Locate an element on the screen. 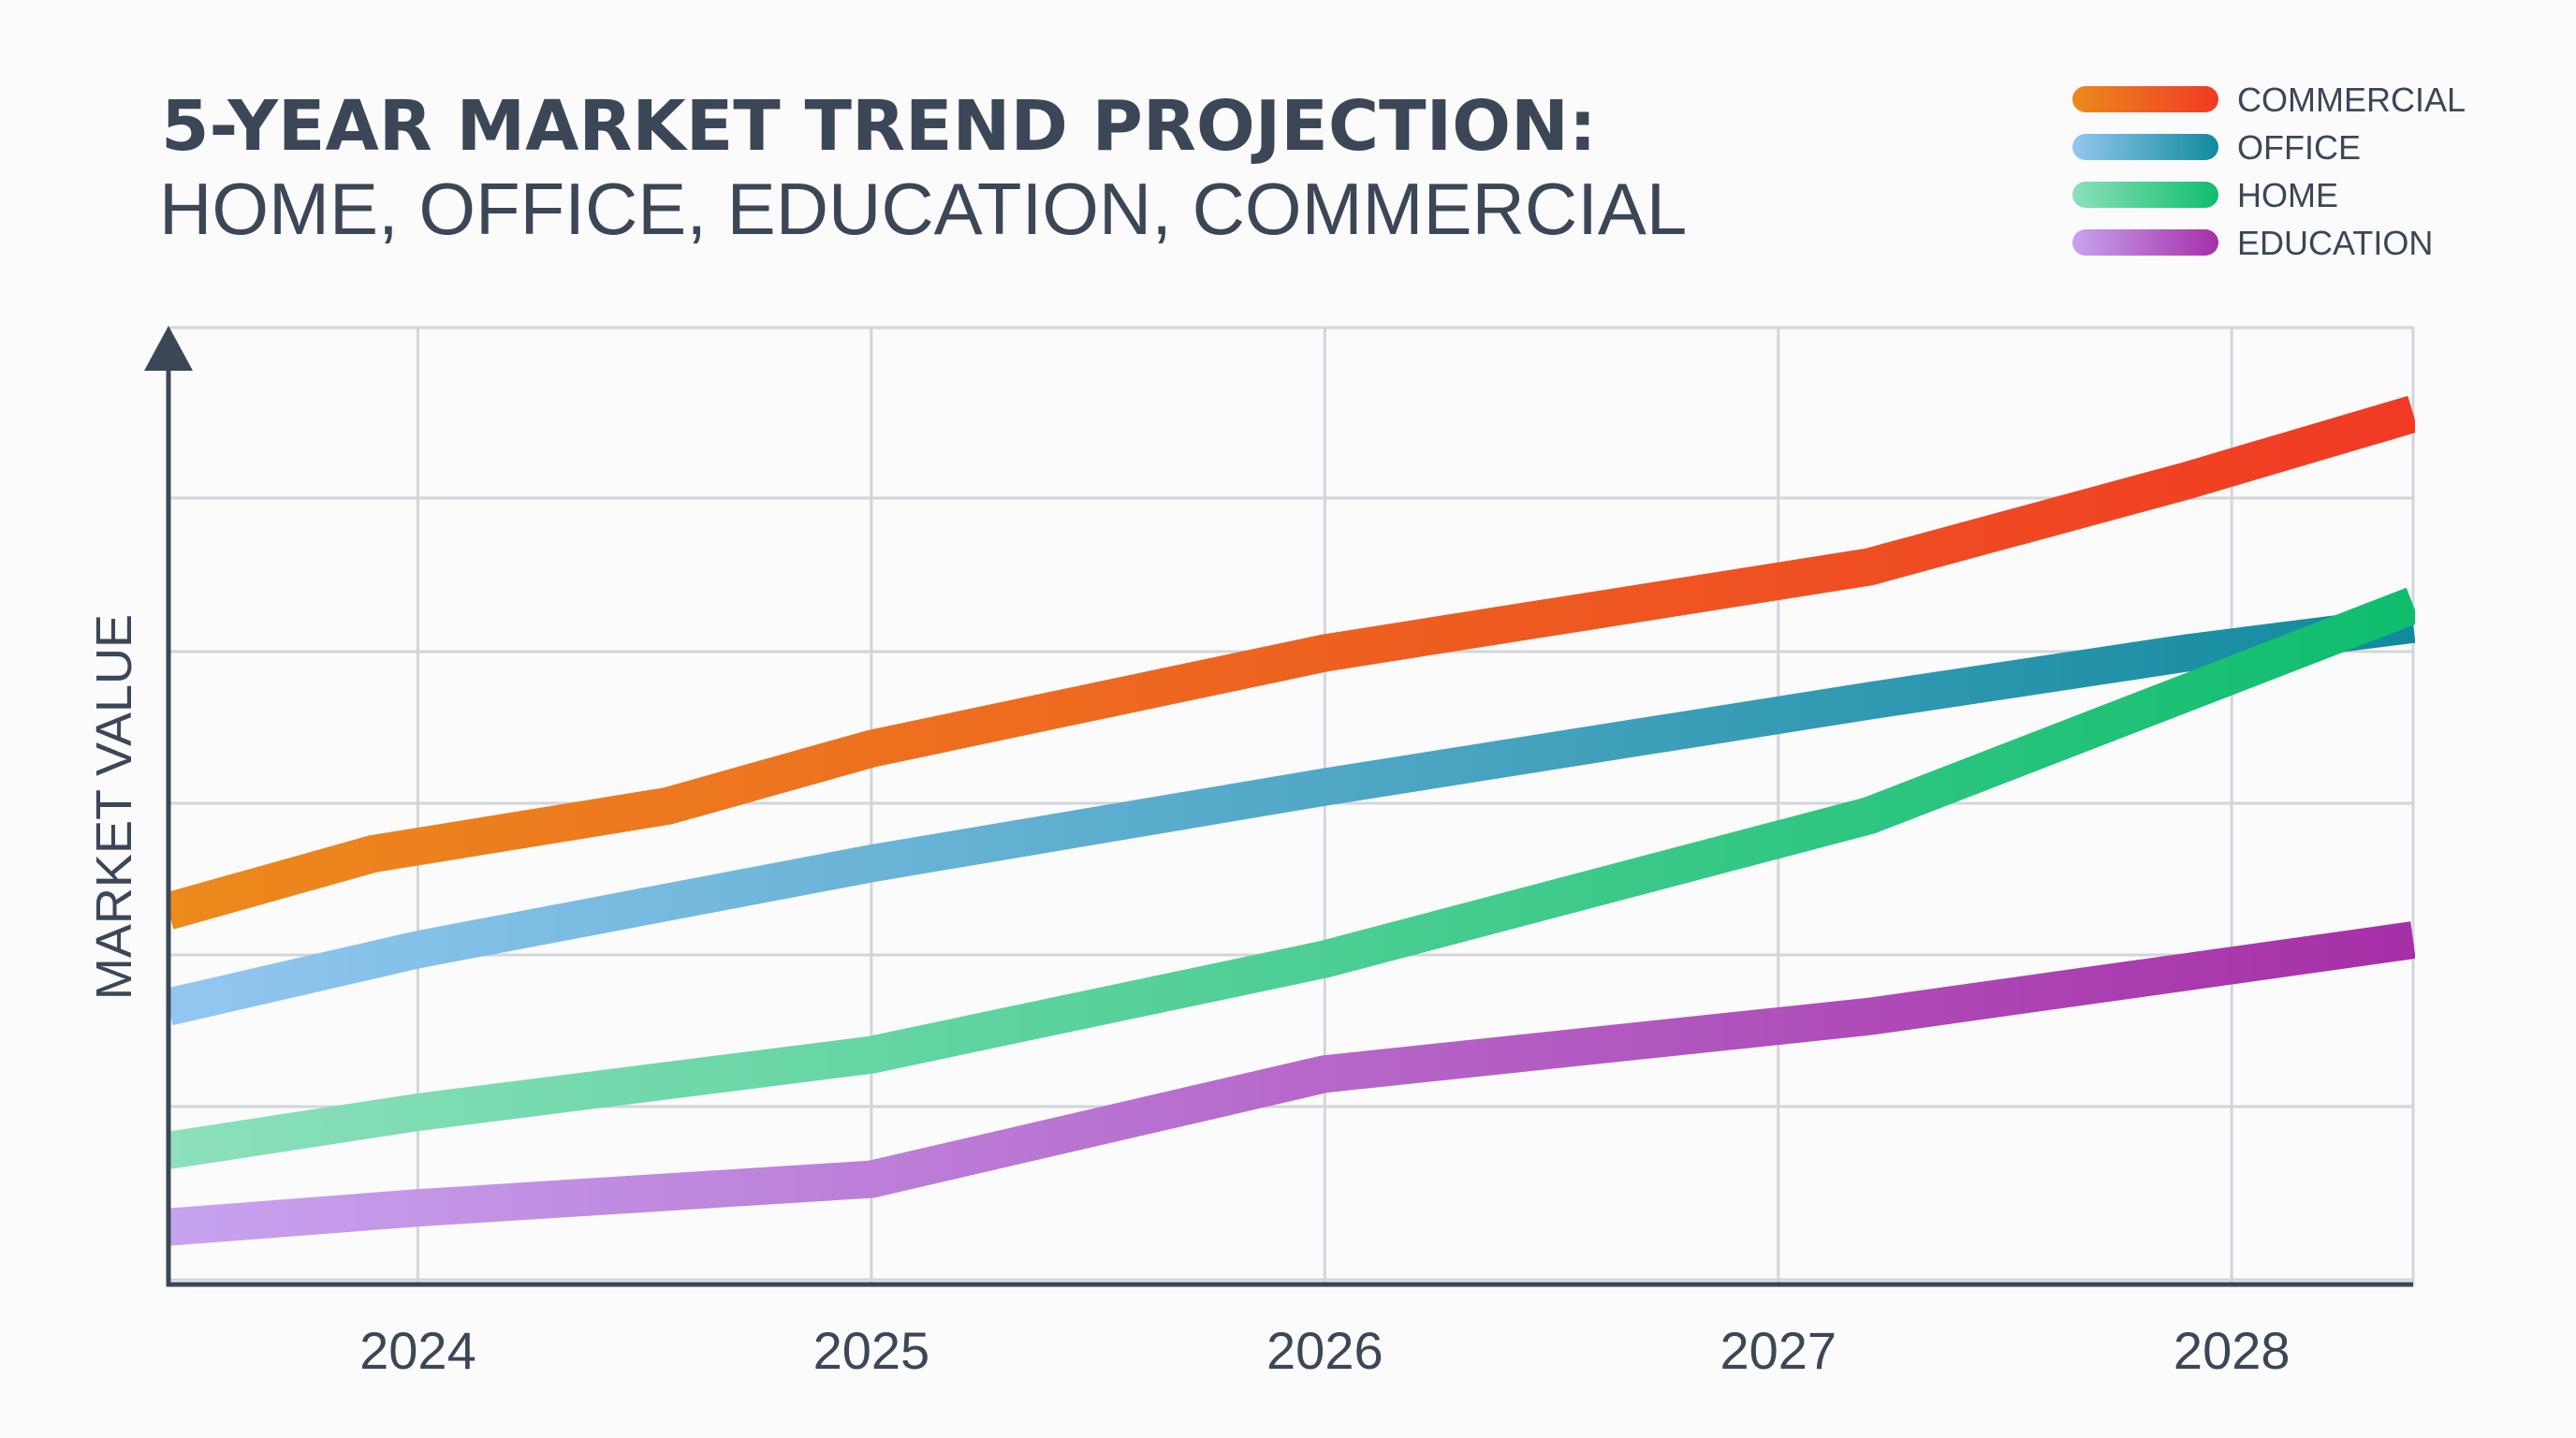 Image resolution: width=2576 pixels, height=1438 pixels. x-tick-label: 2026 is located at coordinates (1324, 1350).